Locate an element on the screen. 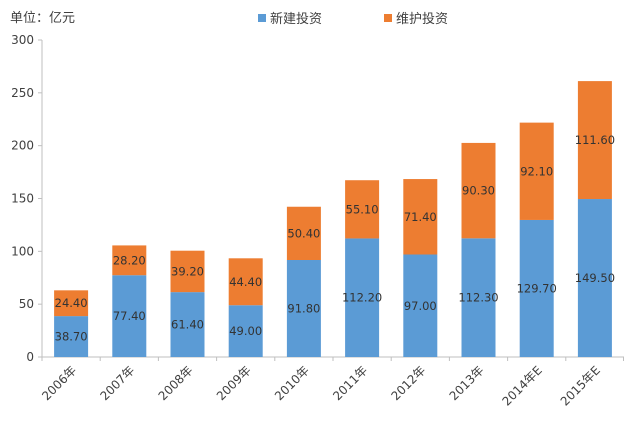 The width and height of the screenshot is (624, 424). data-label: 71.40 is located at coordinates (420, 217).